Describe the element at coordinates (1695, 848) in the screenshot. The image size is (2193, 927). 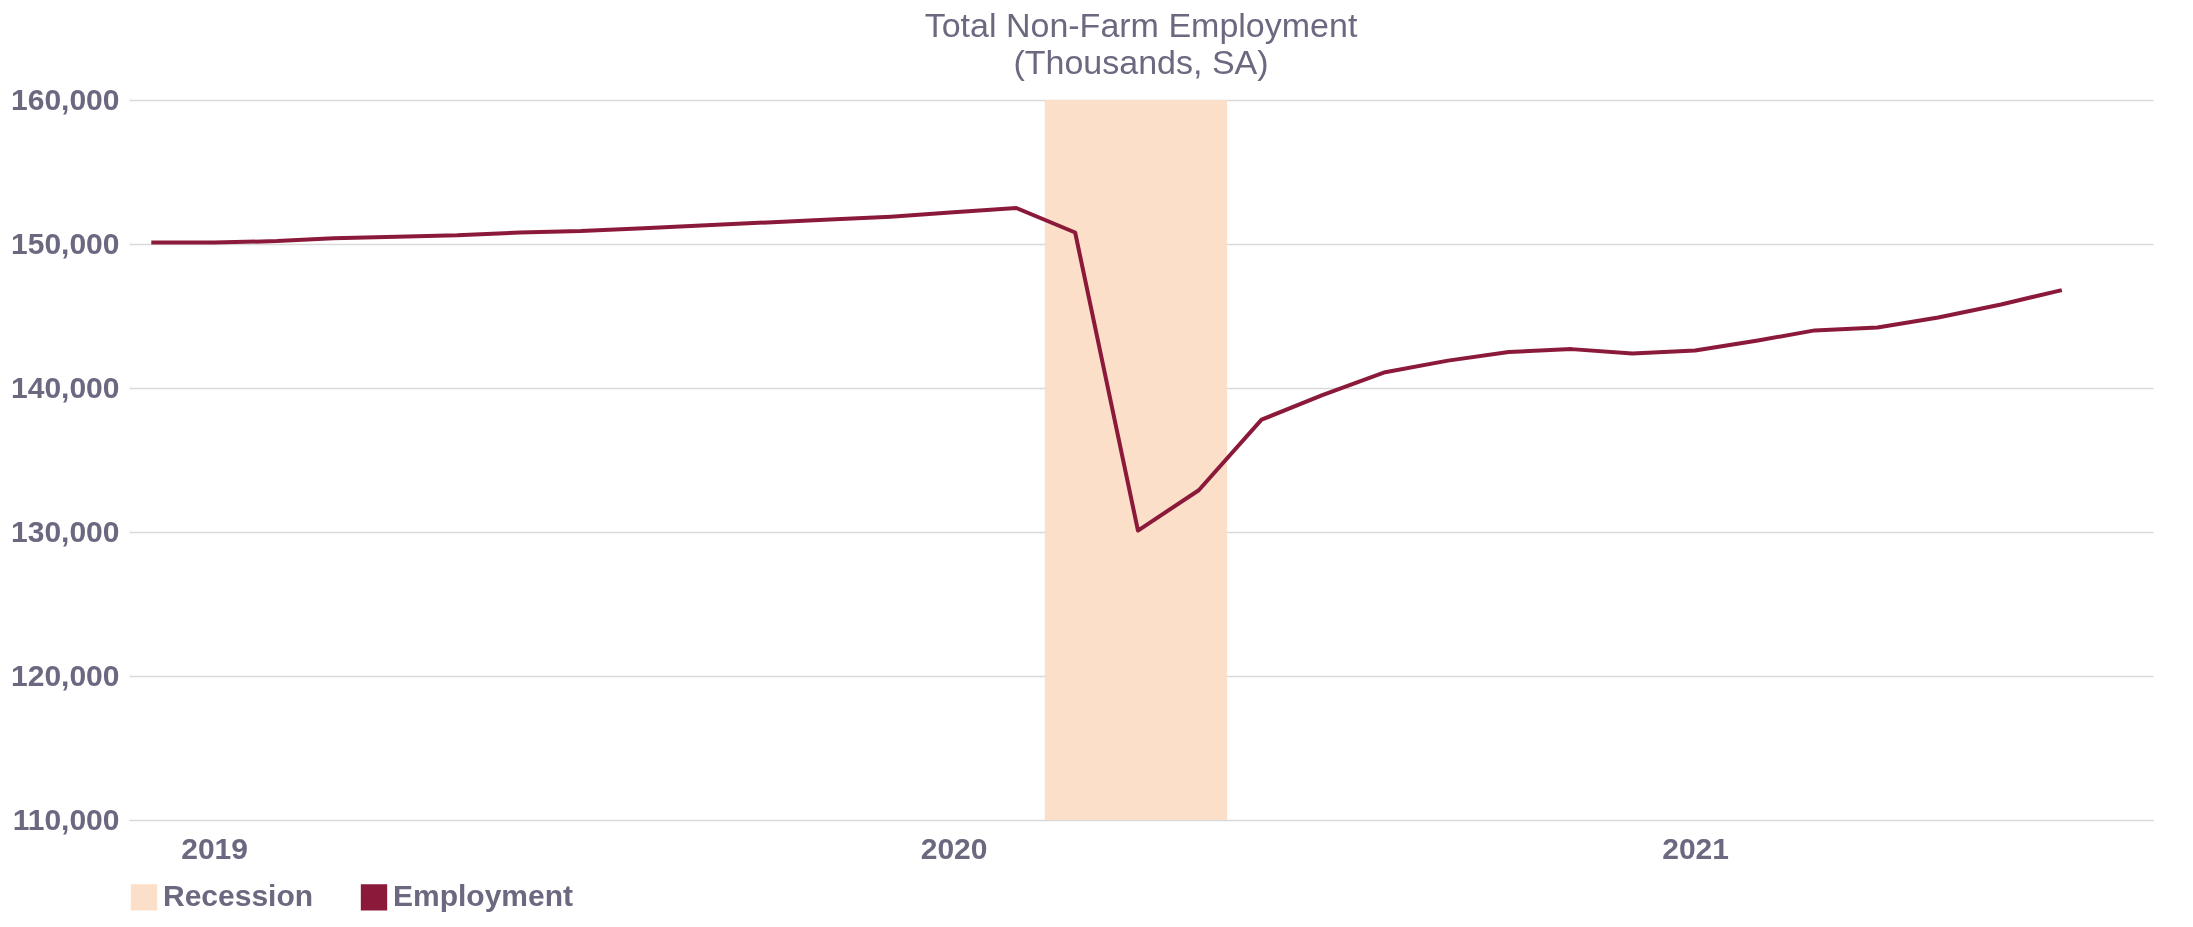
I see `x-tick-label: 2021` at that location.